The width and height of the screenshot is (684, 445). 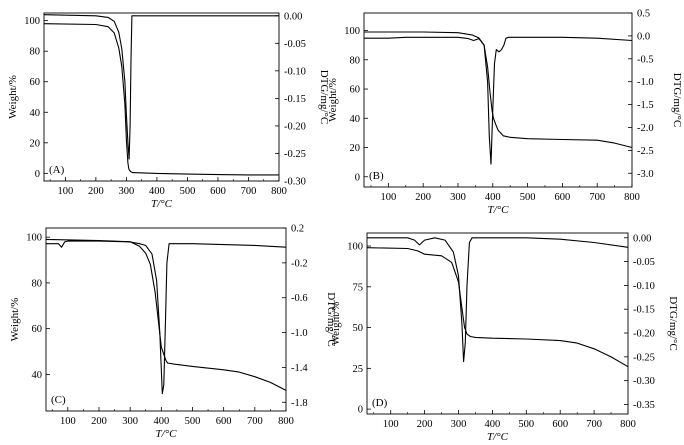 What do you see at coordinates (358, 369) in the screenshot?
I see `y-tick-label: 25` at bounding box center [358, 369].